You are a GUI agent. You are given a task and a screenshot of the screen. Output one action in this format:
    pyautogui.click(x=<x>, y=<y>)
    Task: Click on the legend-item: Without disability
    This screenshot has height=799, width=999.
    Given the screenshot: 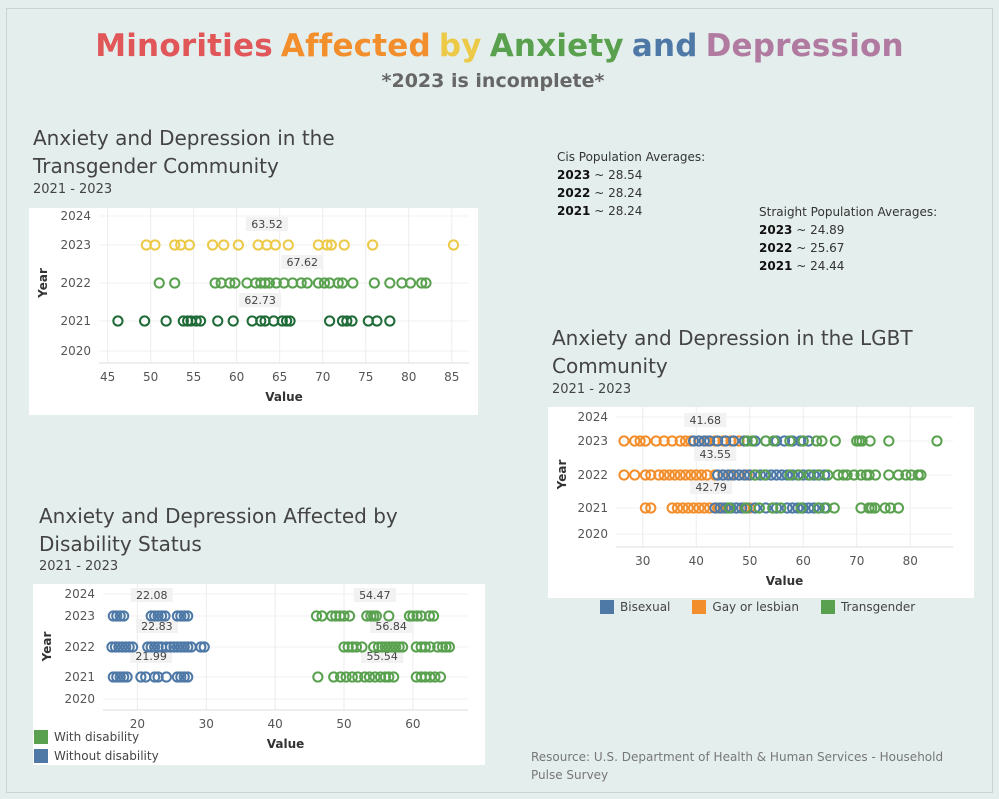 What is the action you would take?
    pyautogui.click(x=96, y=756)
    